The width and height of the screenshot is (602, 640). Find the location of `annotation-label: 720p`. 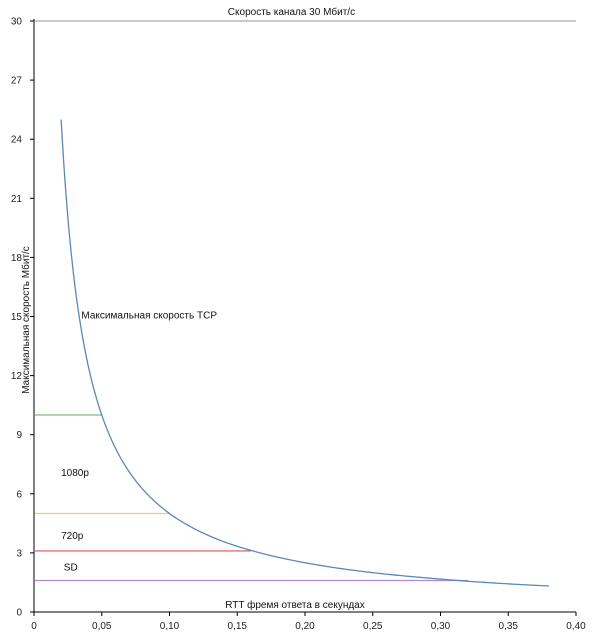

annotation-label: 720p is located at coordinates (72, 536).